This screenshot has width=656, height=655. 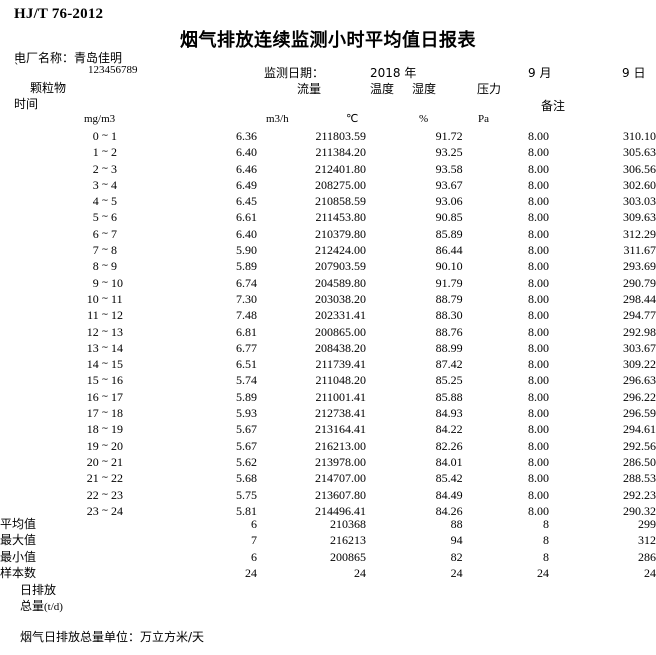 What do you see at coordinates (114, 184) in the screenshot?
I see `cell-hour-end: 4` at bounding box center [114, 184].